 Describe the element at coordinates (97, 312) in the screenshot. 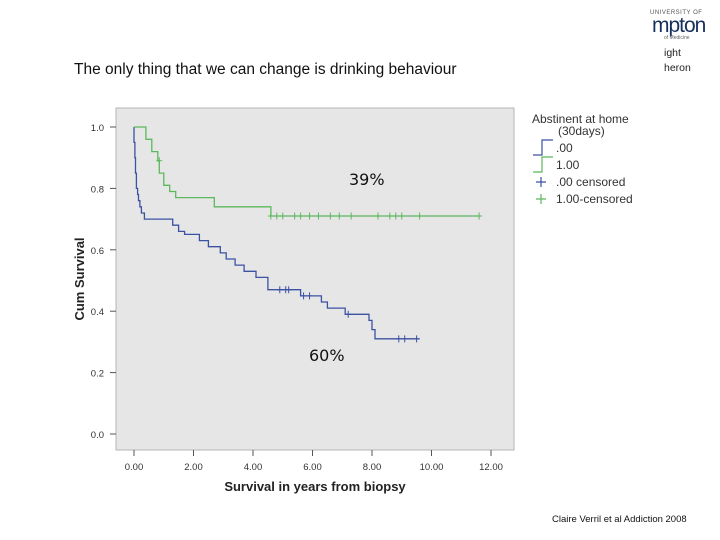

I see `y-tick-label: 0.4` at that location.